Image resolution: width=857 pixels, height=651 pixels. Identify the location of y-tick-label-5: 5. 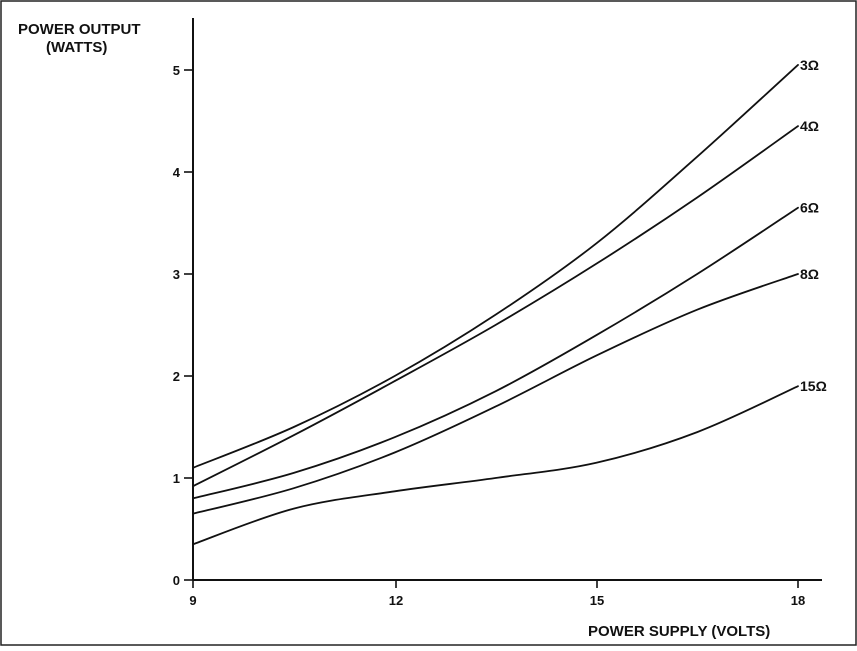
(176, 70).